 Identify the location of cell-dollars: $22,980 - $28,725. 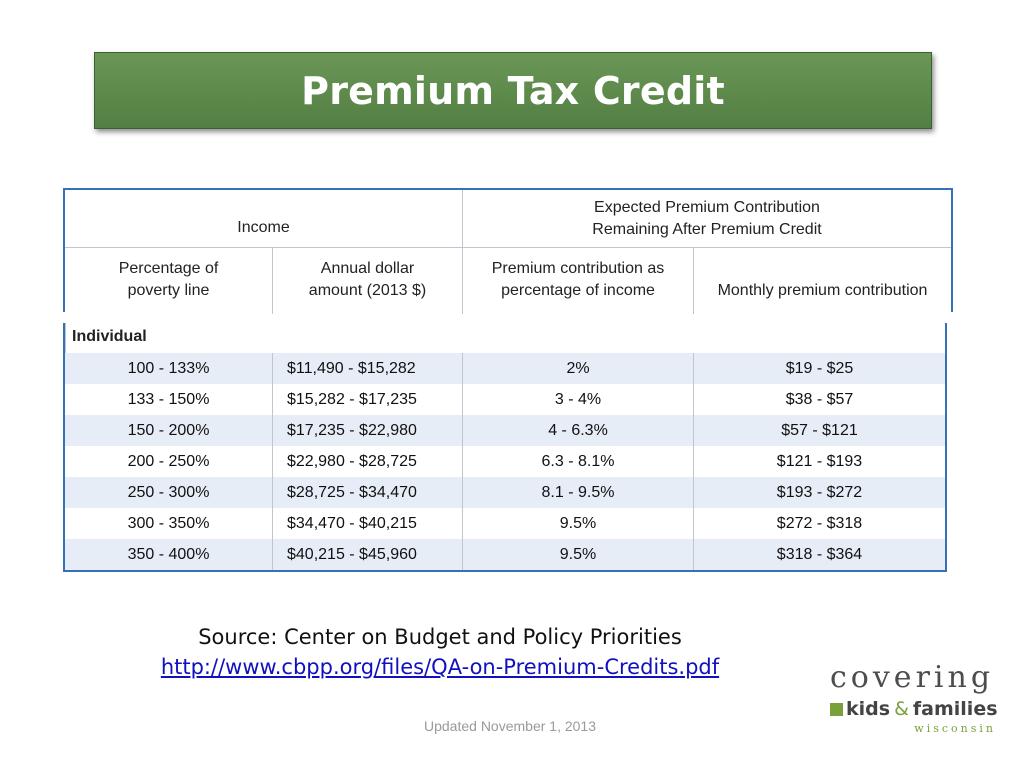
(352, 461).